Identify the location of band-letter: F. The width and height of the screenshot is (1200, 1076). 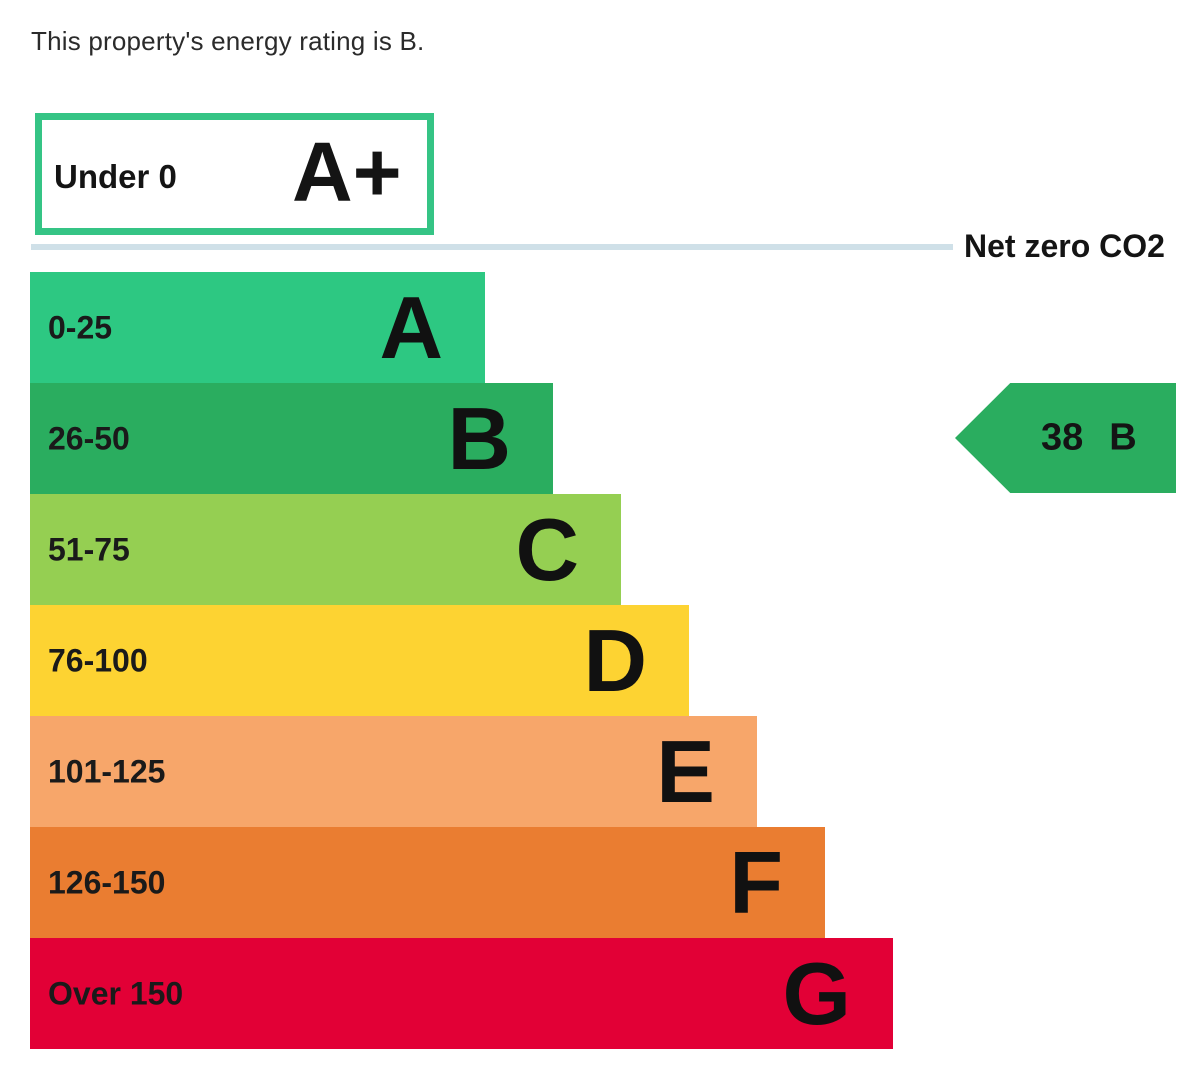
(756, 882).